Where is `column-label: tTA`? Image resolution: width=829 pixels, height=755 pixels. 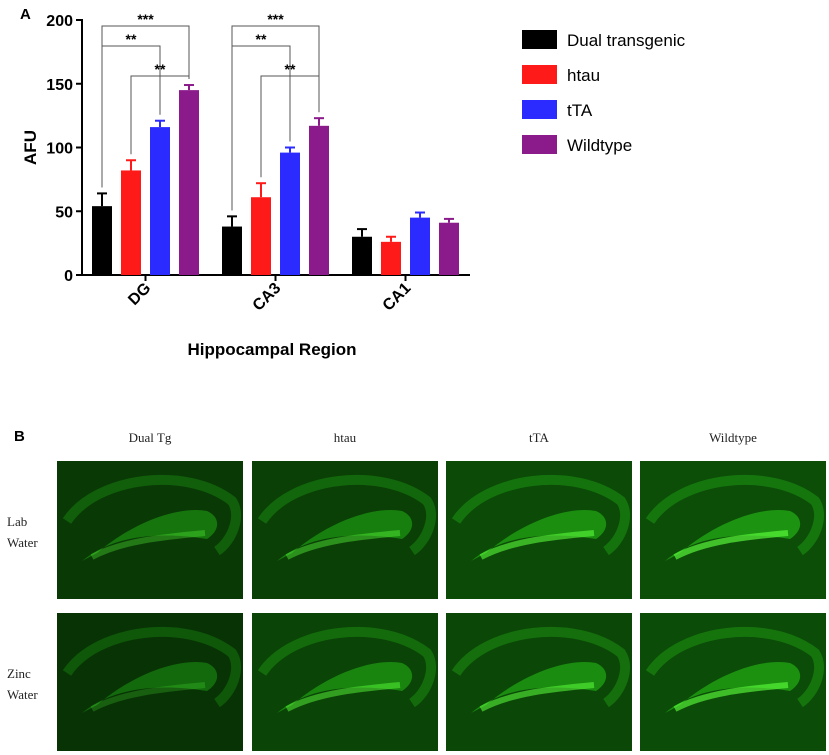
column-label: tTA is located at coordinates (539, 437).